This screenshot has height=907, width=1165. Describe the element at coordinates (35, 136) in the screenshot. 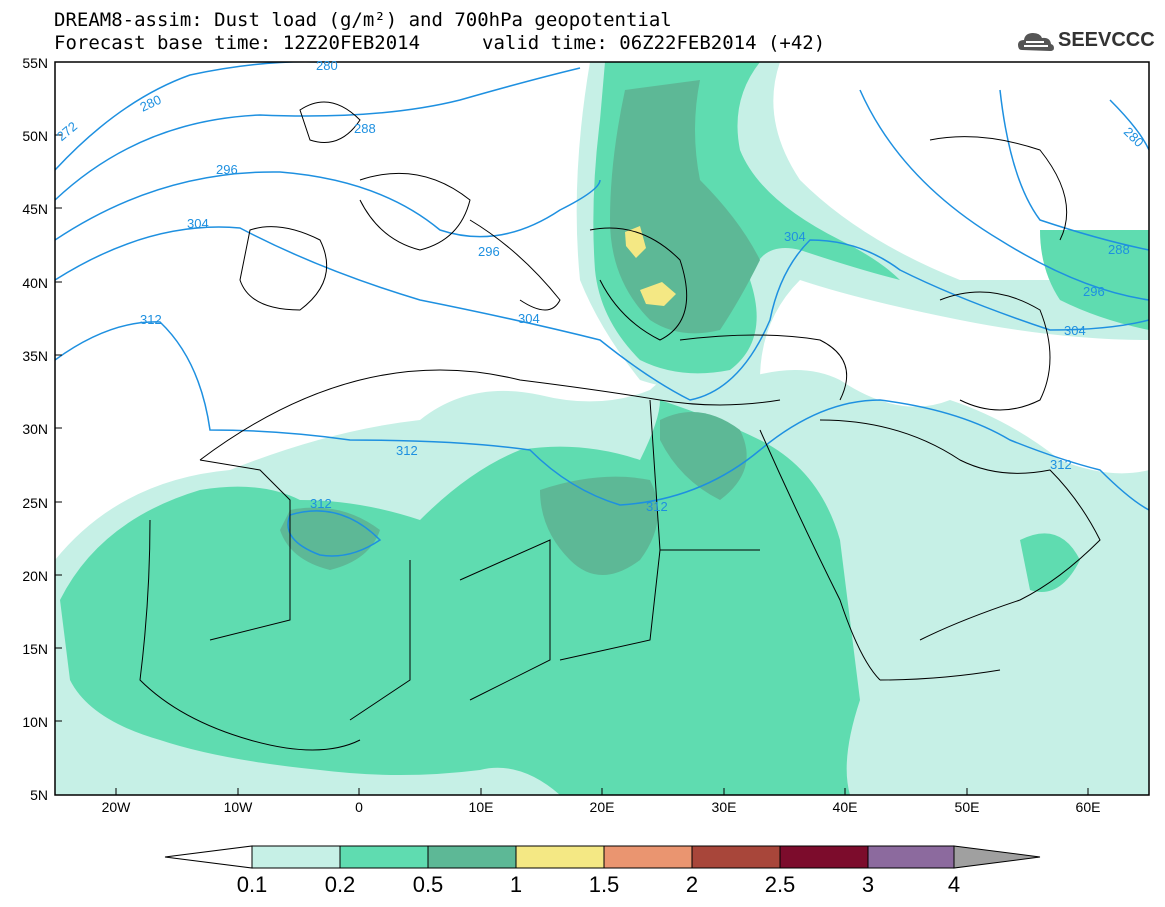

I see `lat-label: 50N` at that location.